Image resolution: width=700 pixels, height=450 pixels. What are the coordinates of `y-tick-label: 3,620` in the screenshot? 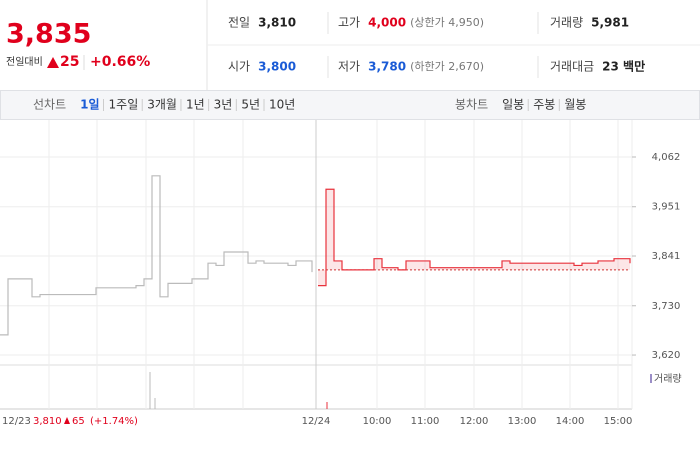 It's located at (666, 355).